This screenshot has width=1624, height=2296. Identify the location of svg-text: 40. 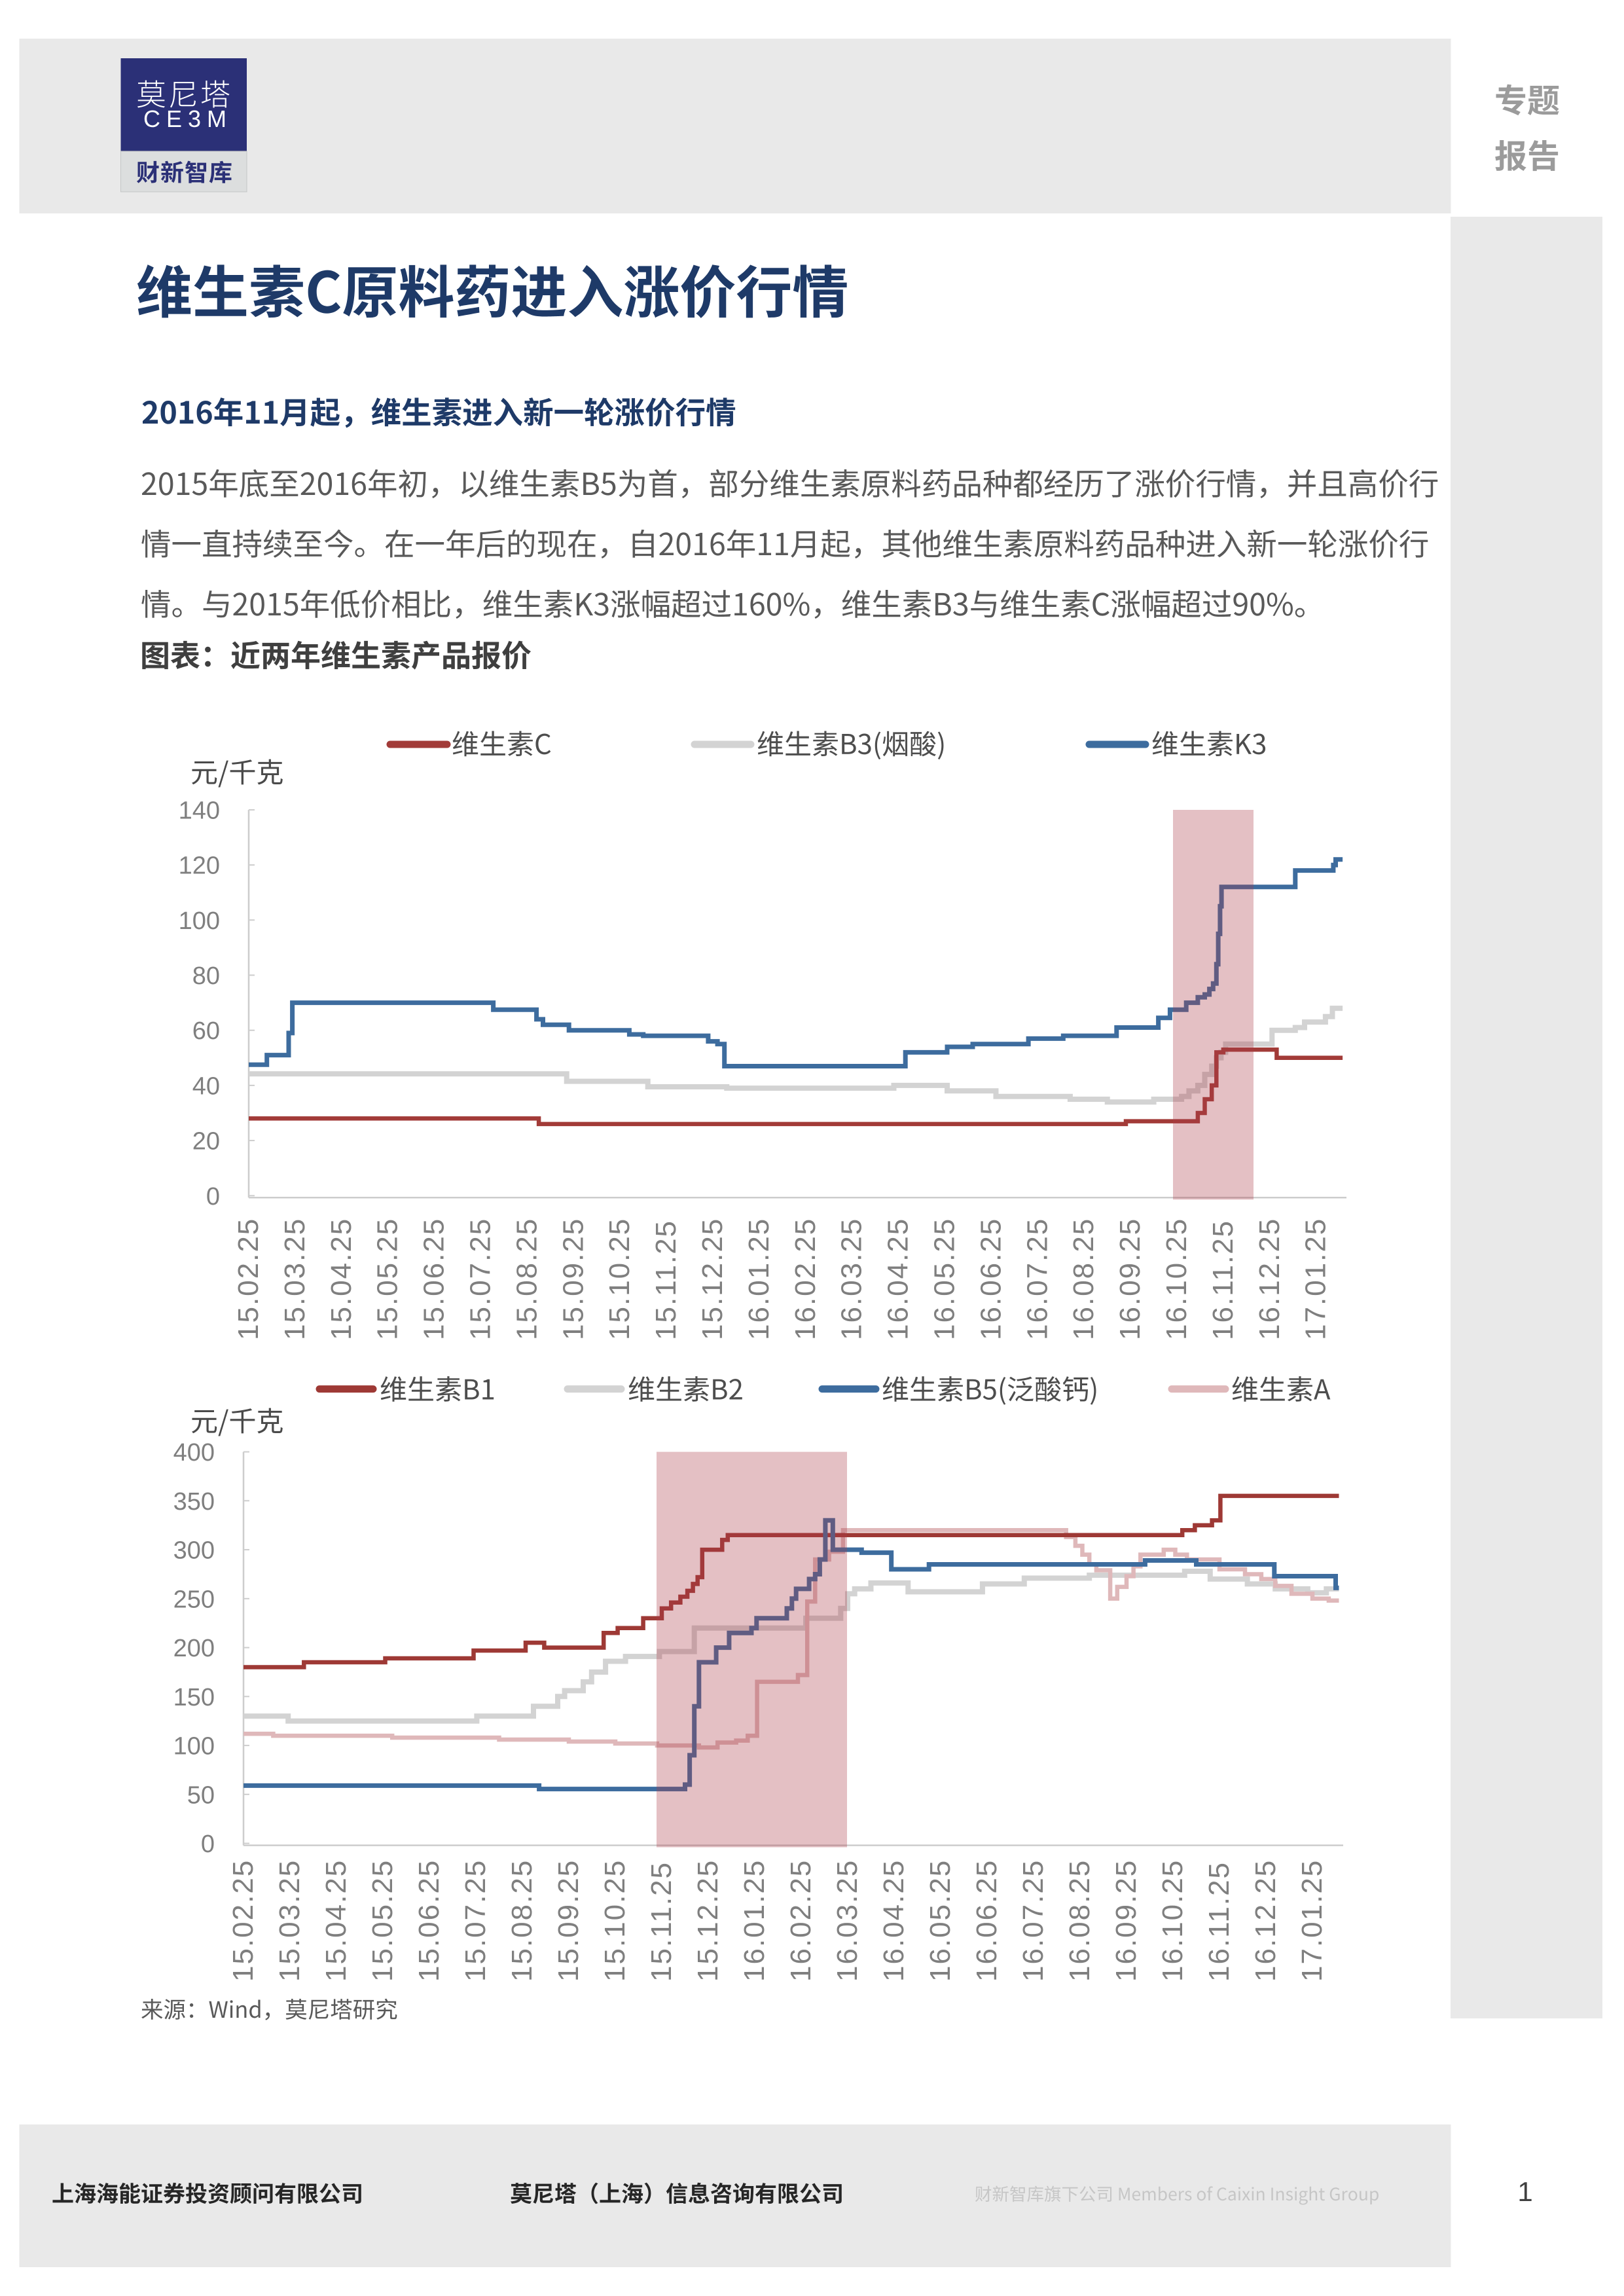
(206, 1086).